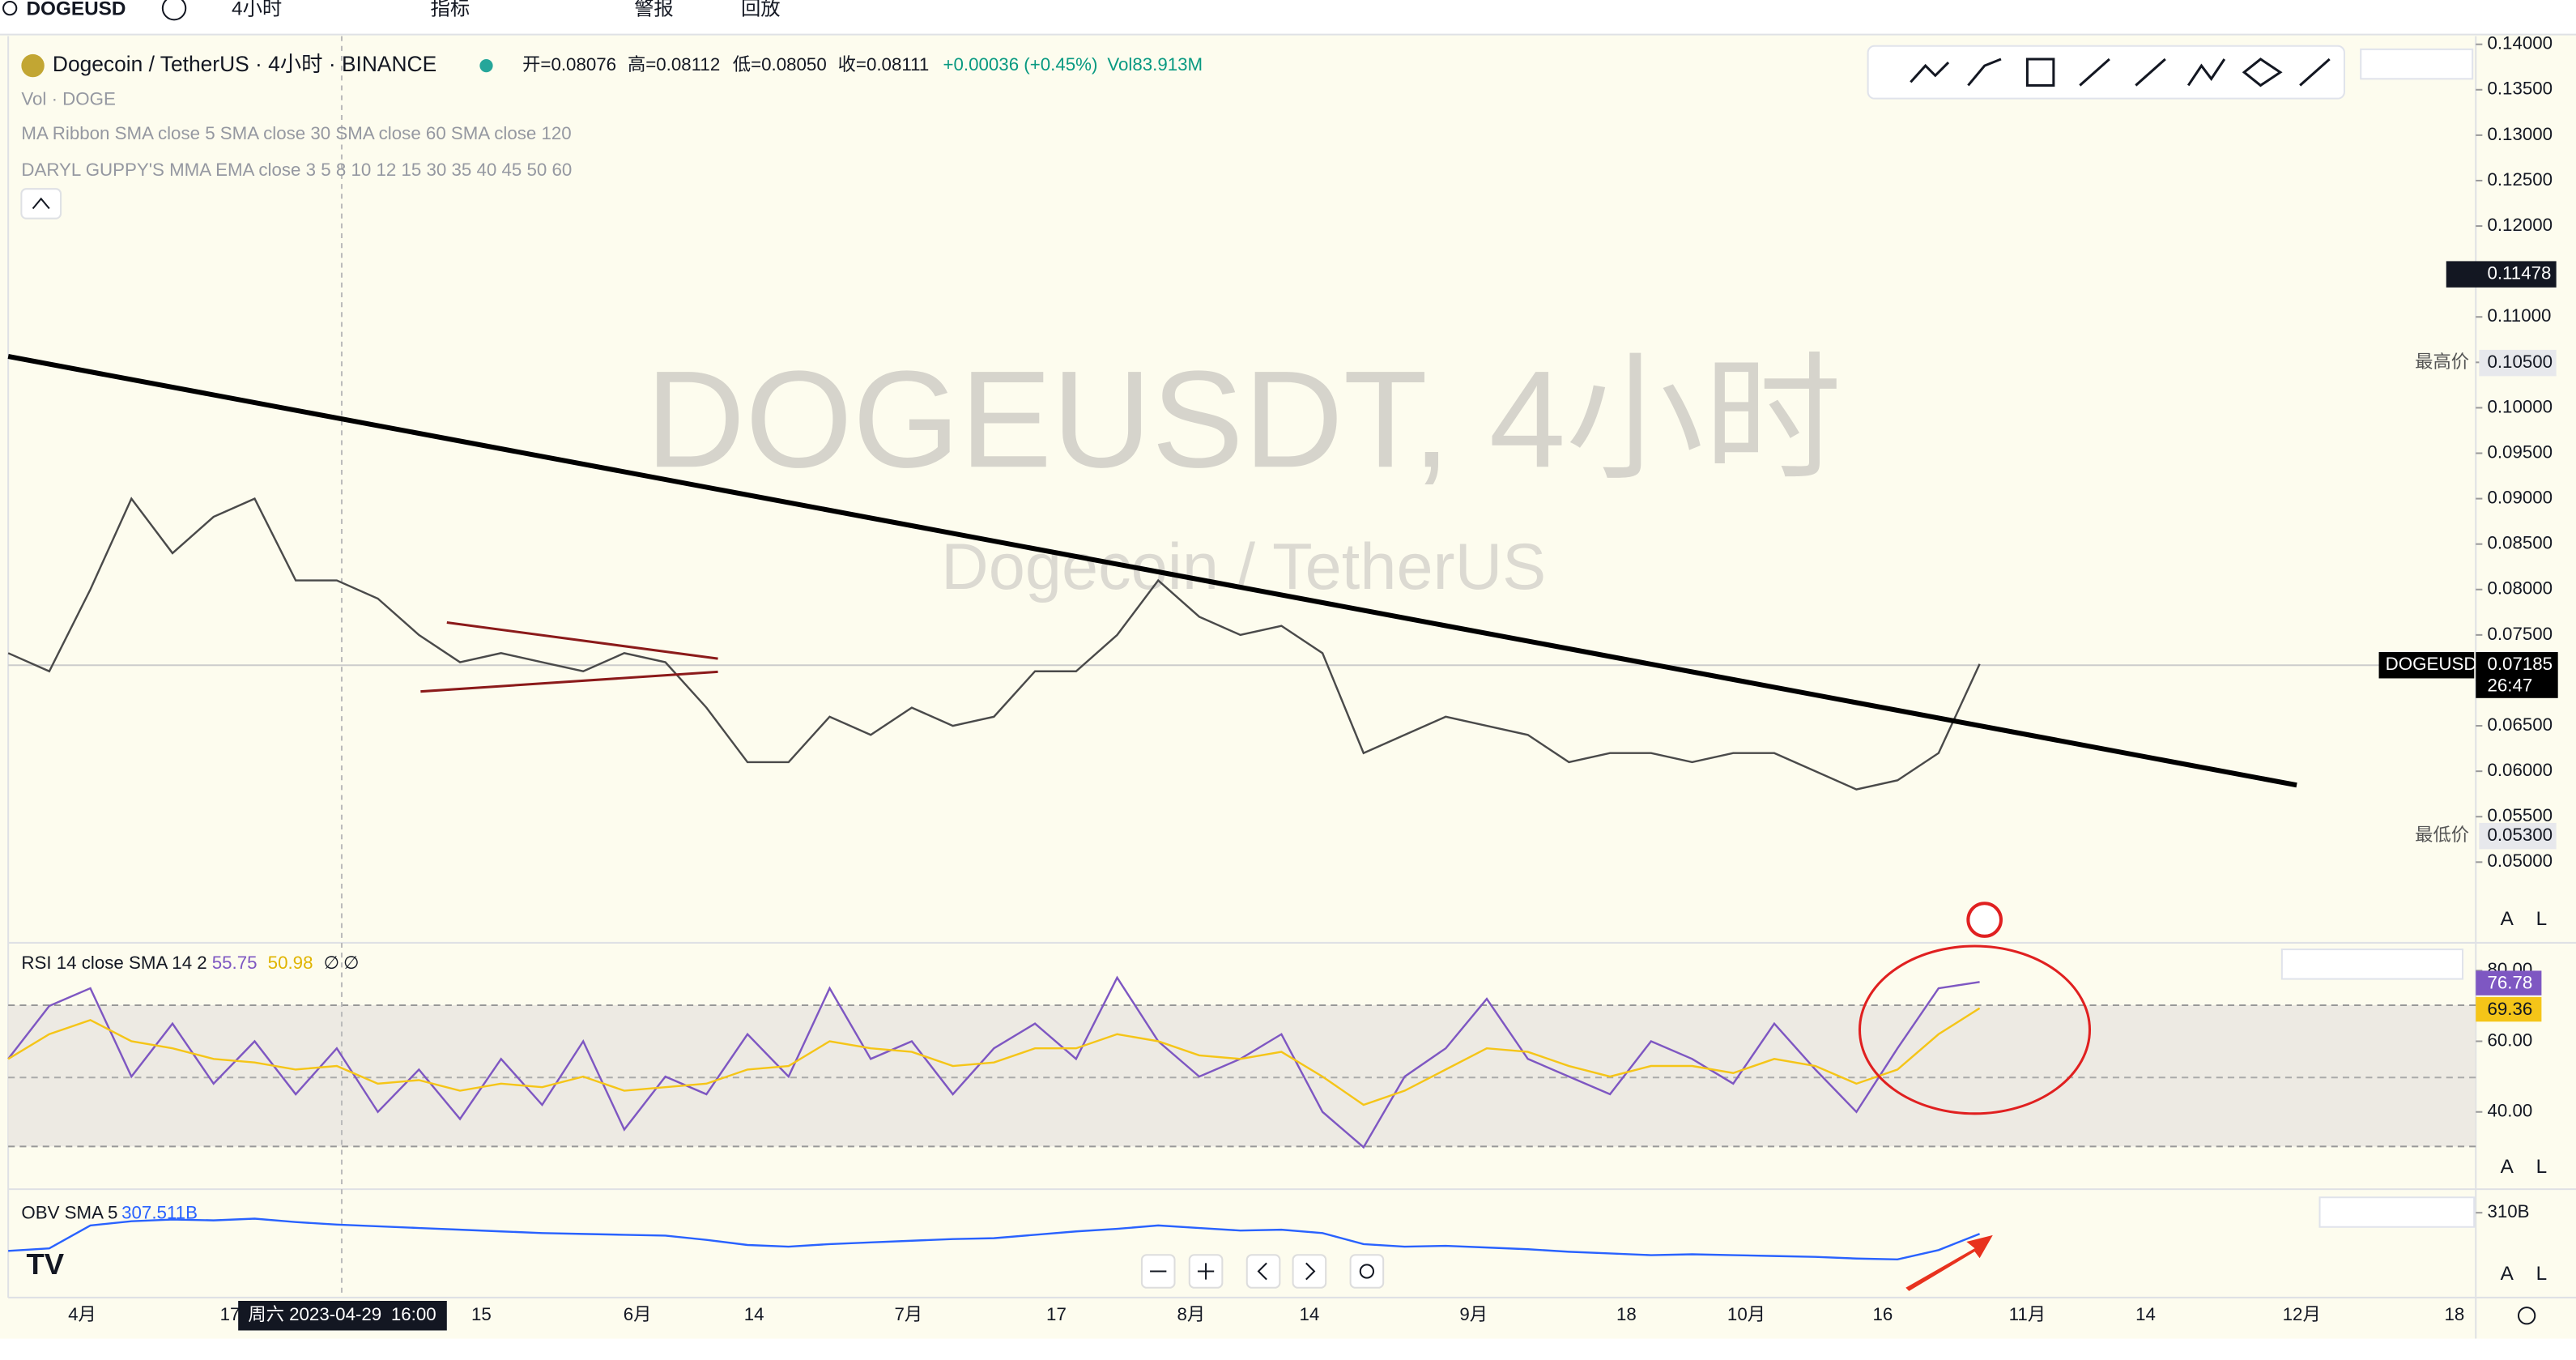  I want to click on x-tick-label: 16, so click(1882, 1314).